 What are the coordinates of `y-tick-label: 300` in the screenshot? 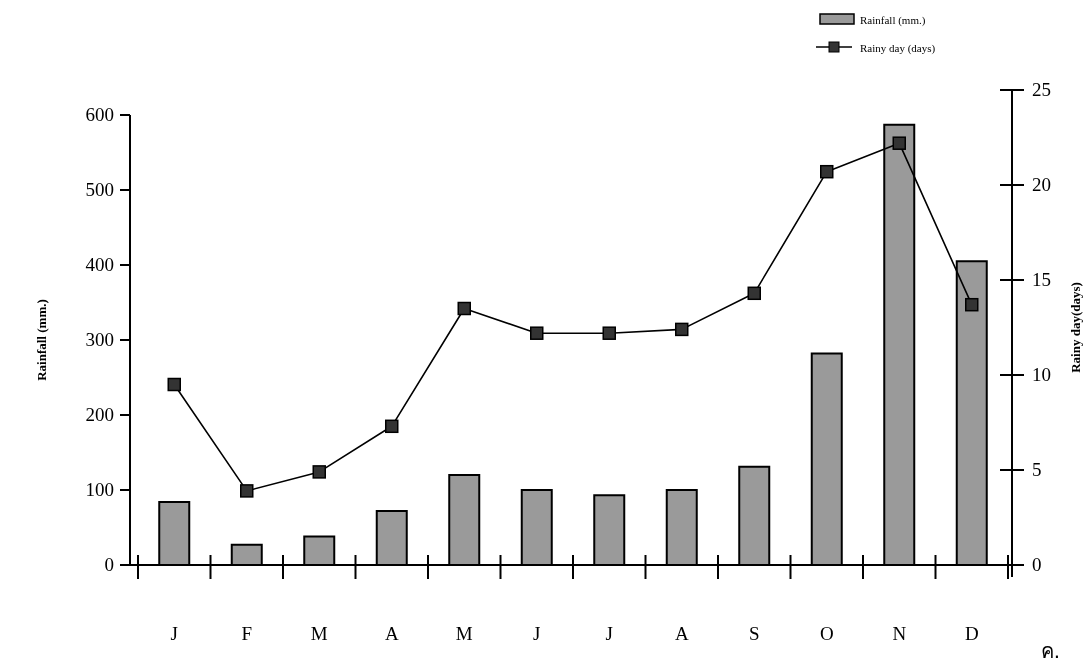 It's located at (99, 339).